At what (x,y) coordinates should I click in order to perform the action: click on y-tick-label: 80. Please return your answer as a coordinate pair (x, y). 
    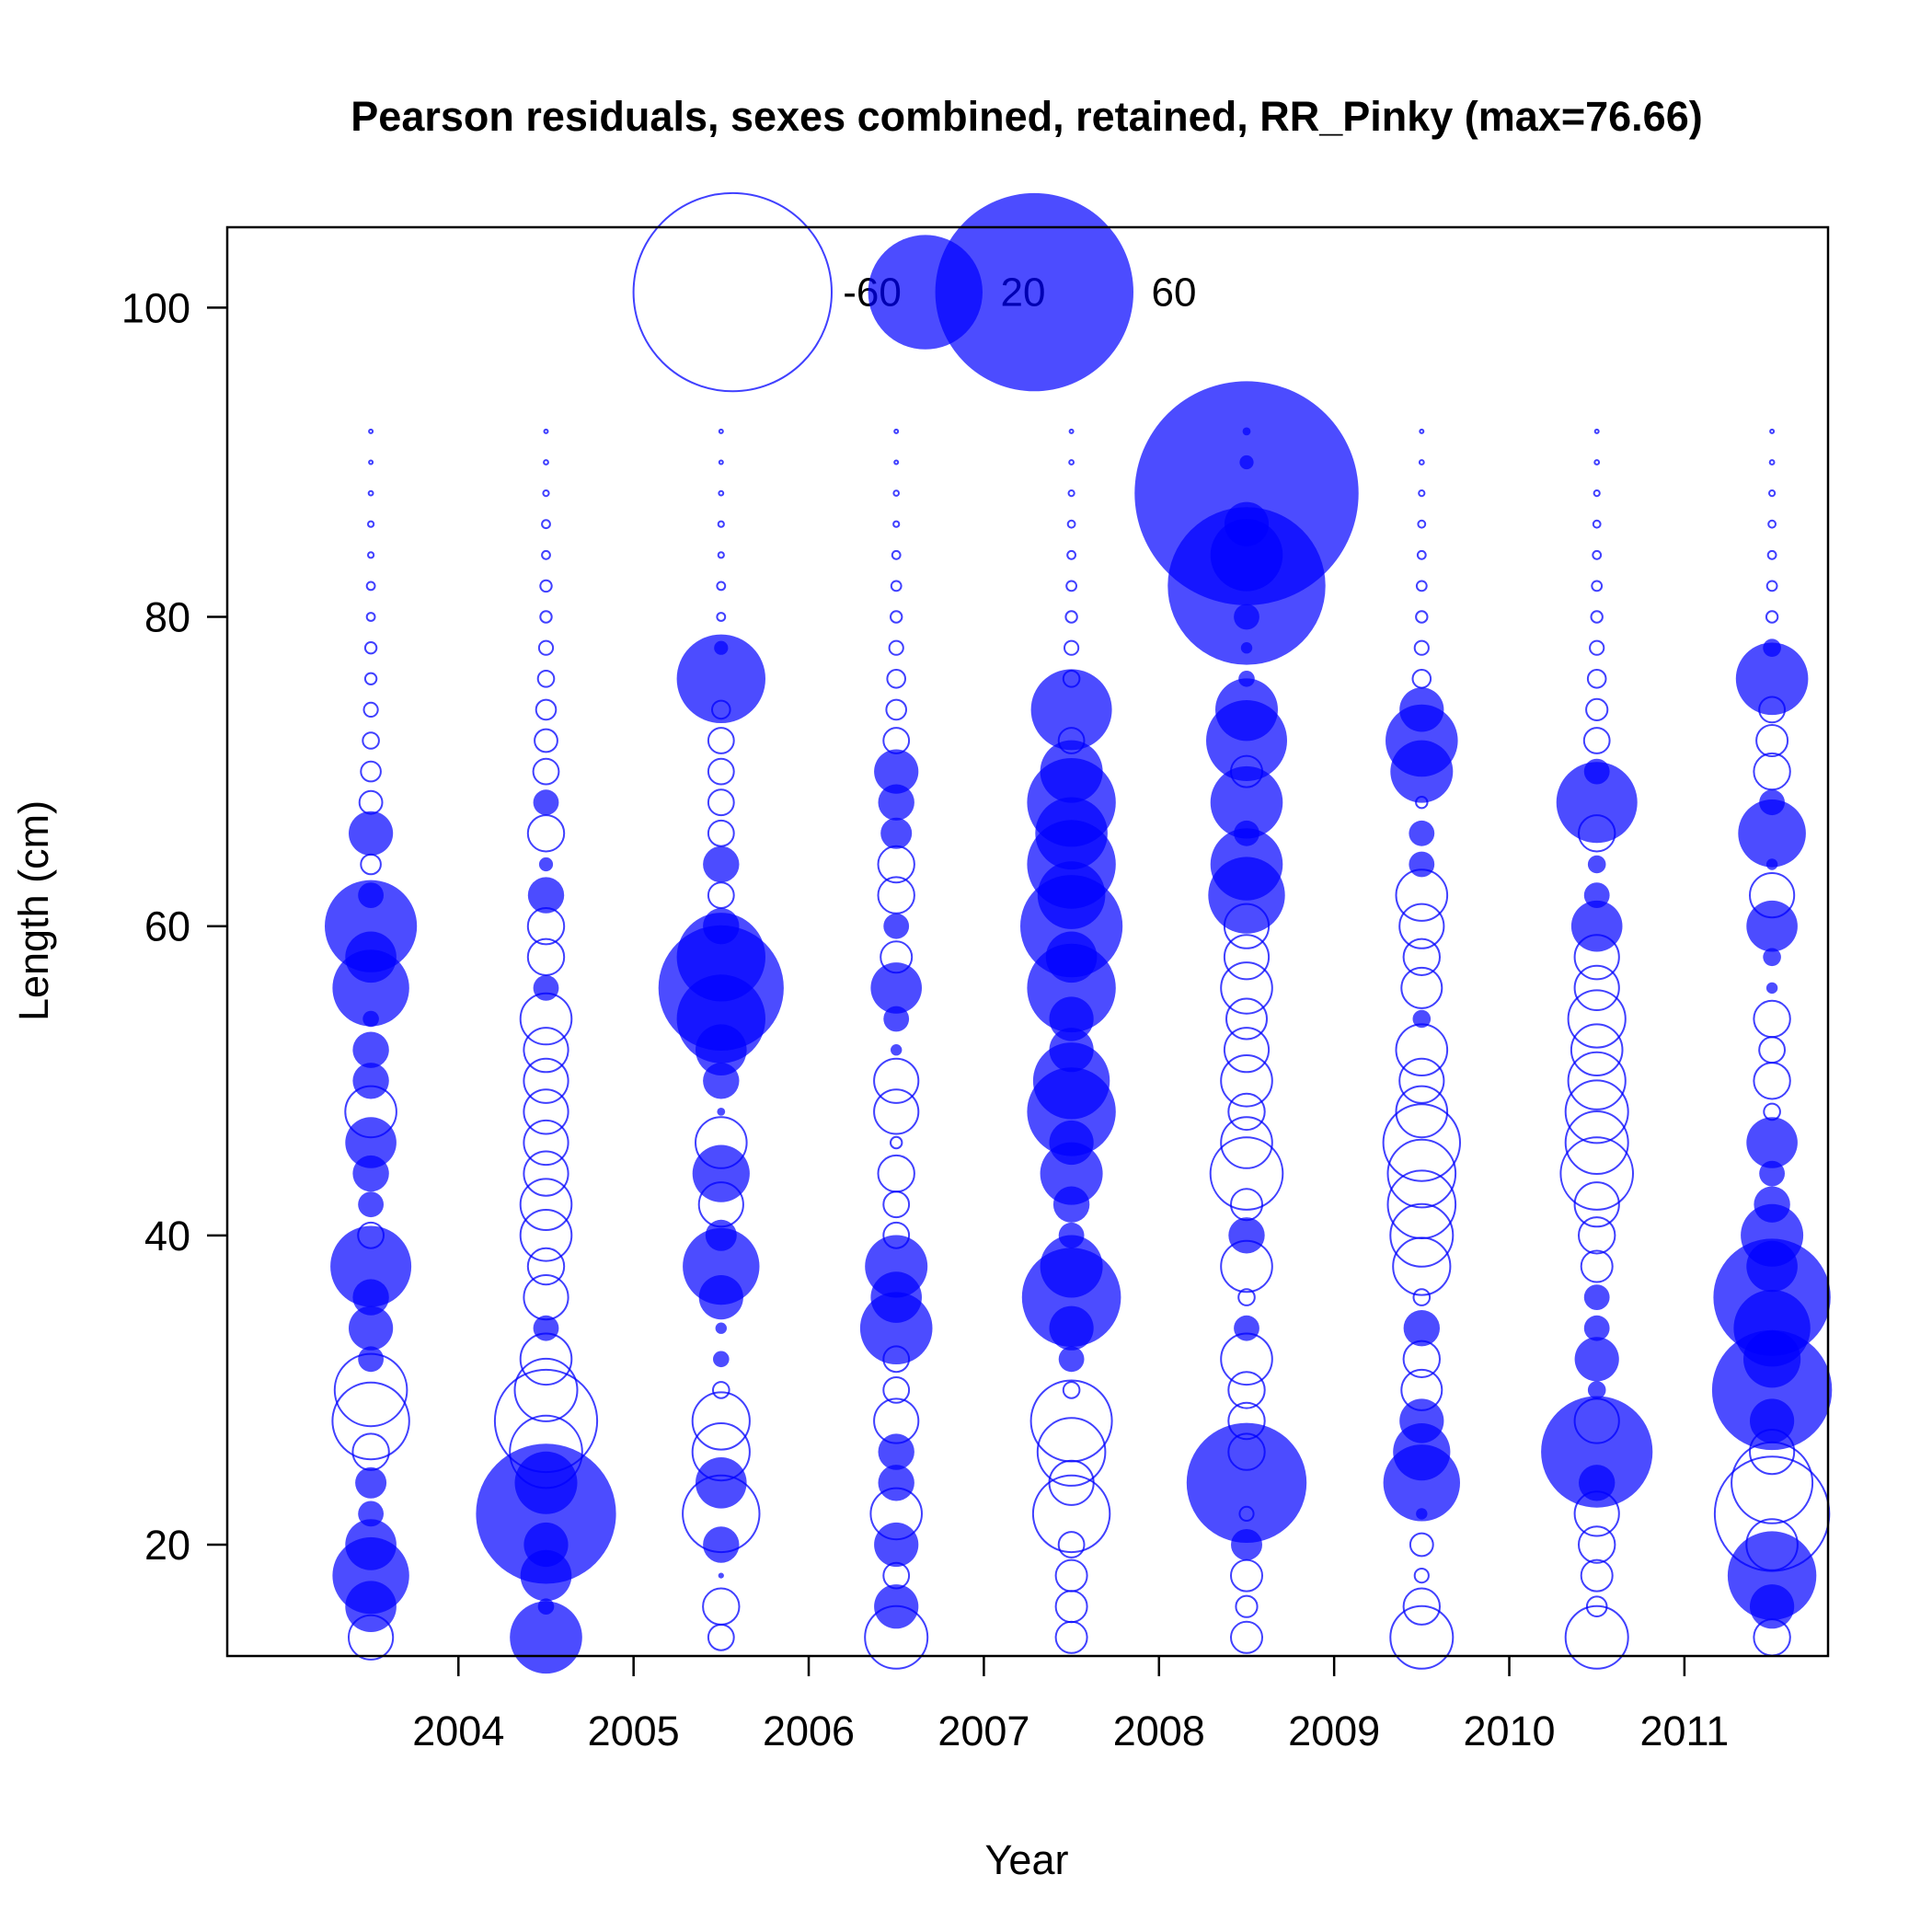
    Looking at the image, I should click on (167, 617).